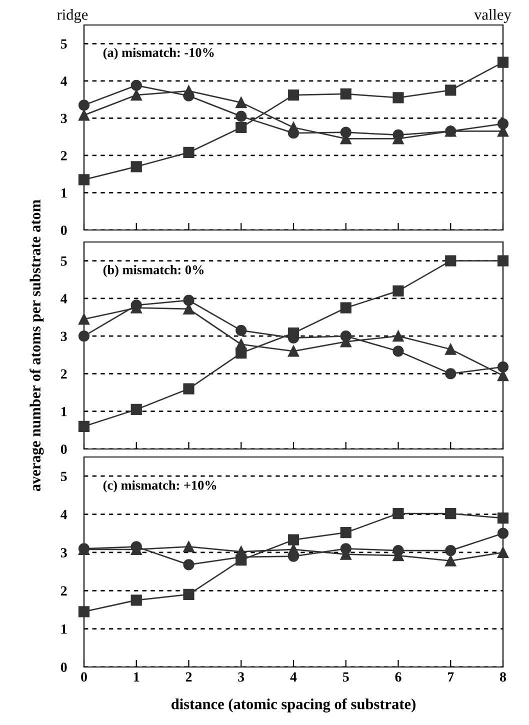  I want to click on text: (c) mismatch: +10%, so click(159, 486).